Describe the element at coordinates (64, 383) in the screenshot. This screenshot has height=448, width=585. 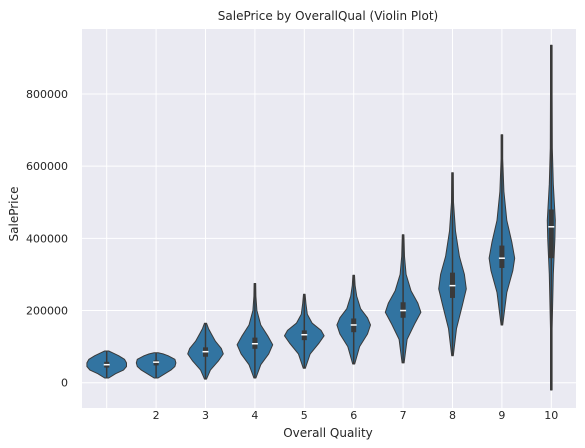
I see `y-tick-label: 0` at that location.